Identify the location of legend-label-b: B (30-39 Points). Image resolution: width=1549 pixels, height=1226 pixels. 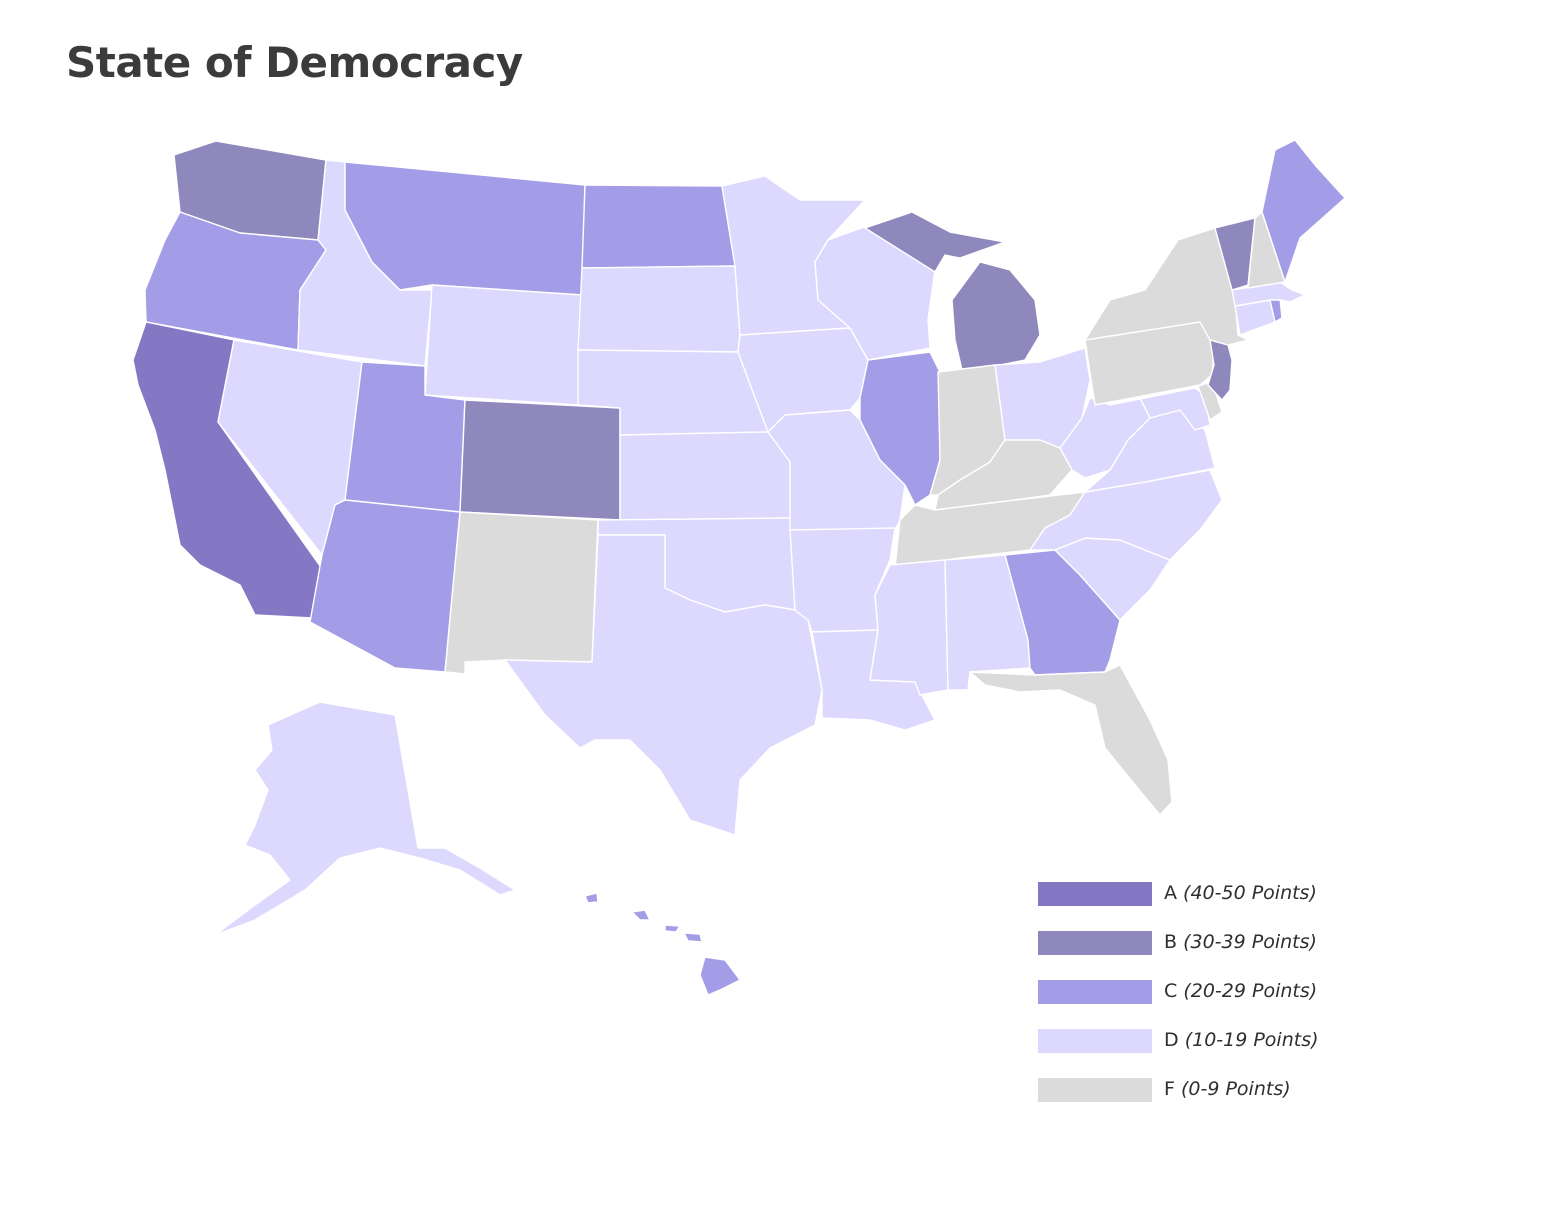
(1240, 942).